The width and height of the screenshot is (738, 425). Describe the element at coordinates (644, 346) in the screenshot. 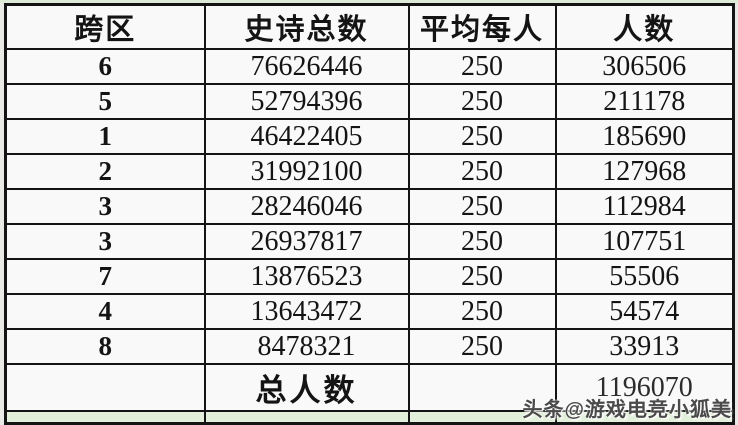

I see `cell-people: 33913` at that location.